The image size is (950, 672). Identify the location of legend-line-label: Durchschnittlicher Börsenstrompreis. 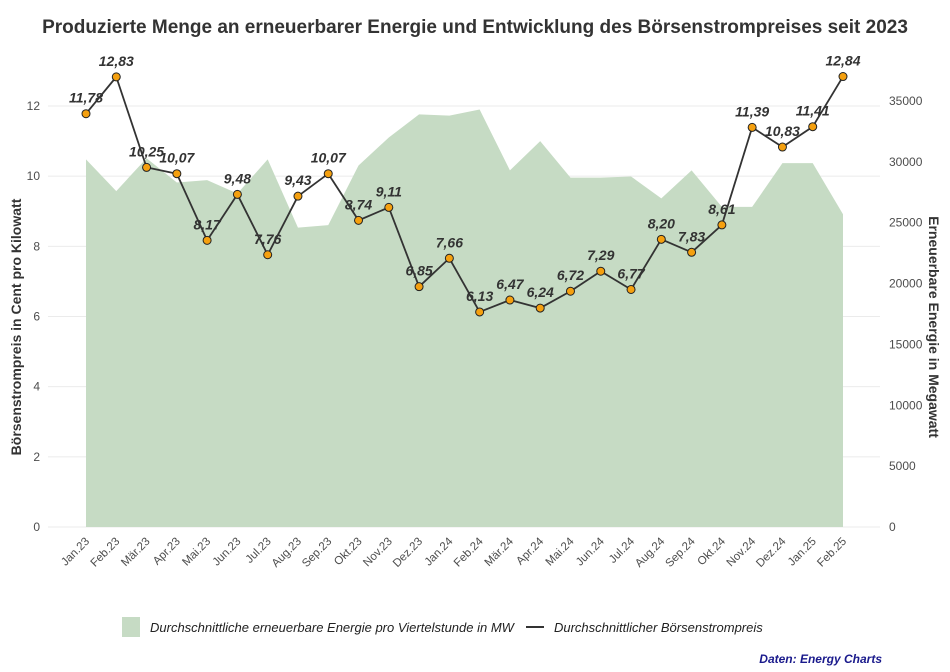
(658, 627).